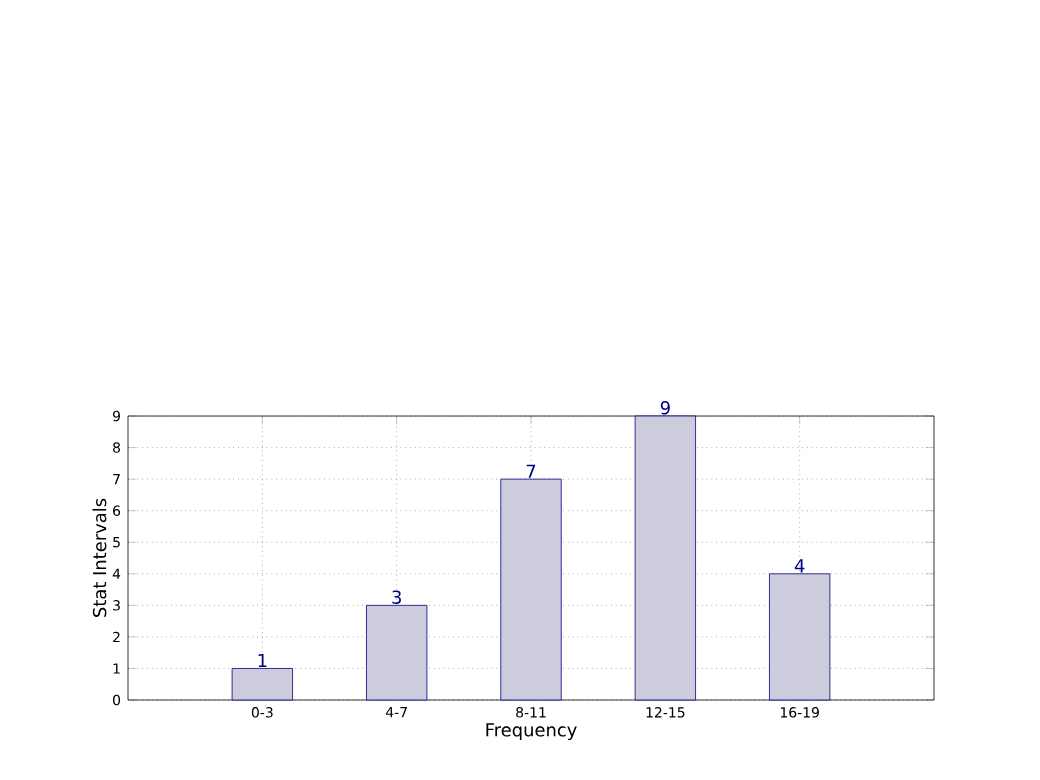 The image size is (1040, 780). What do you see at coordinates (262, 660) in the screenshot?
I see `data-label: 1` at bounding box center [262, 660].